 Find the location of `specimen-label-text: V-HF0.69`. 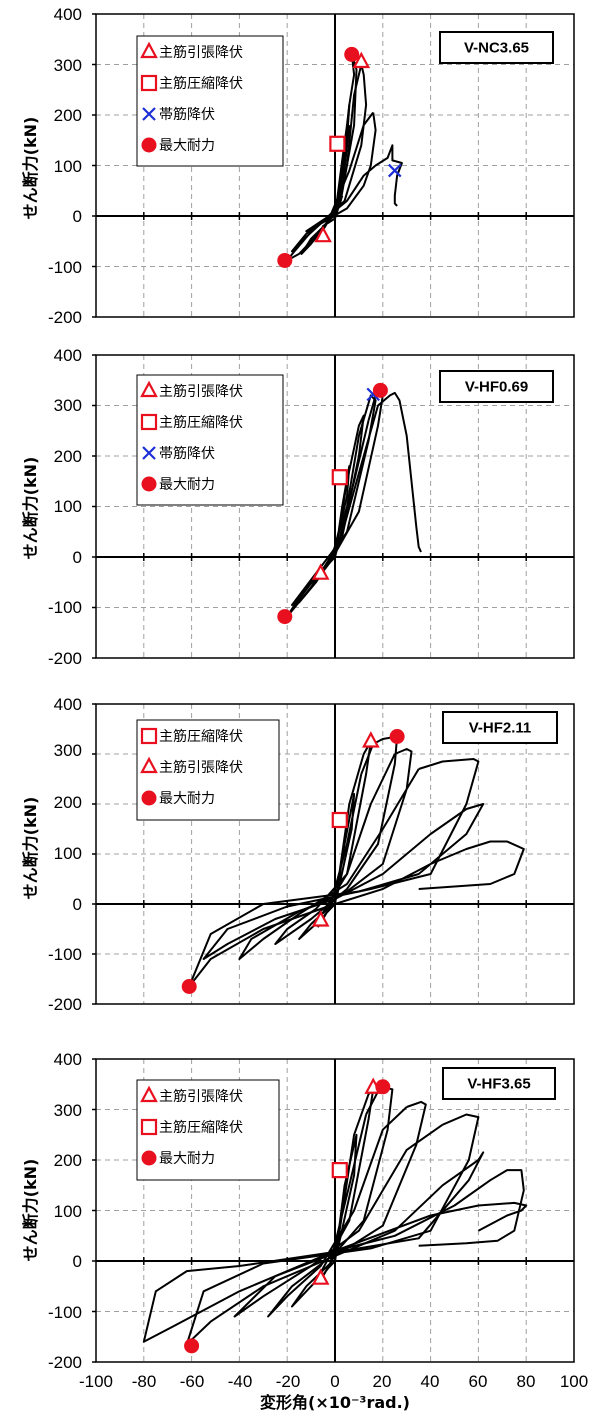

specimen-label-text: V-HF0.69 is located at coordinates (496, 387).